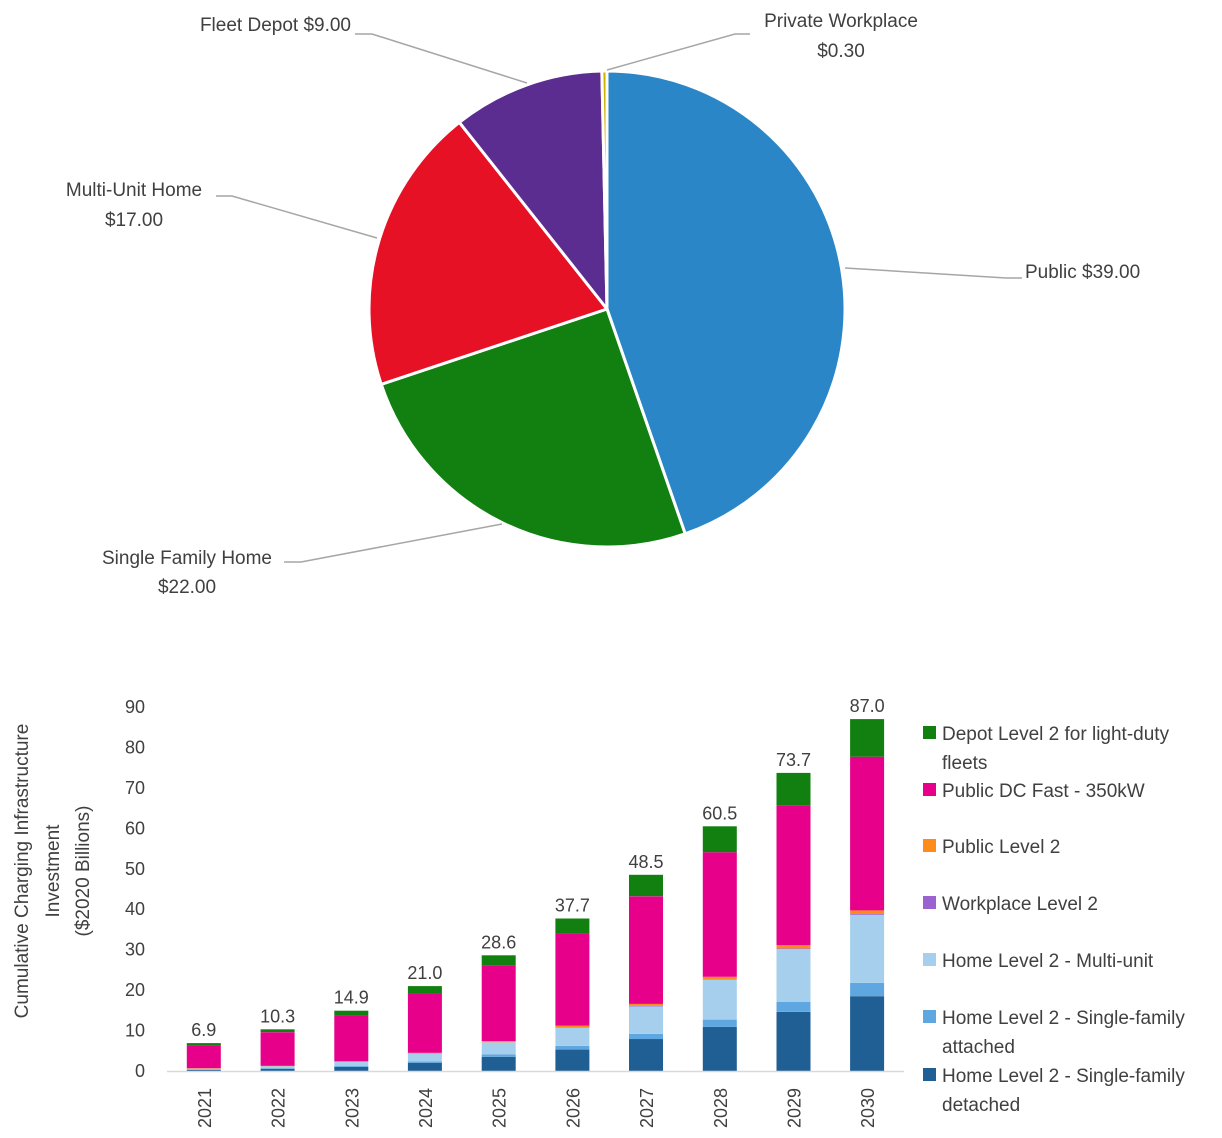 The width and height of the screenshot is (1222, 1138). Describe the element at coordinates (929, 732) in the screenshot. I see `legend-swatch-depot-level-2-for-light-duty-fleets` at that location.